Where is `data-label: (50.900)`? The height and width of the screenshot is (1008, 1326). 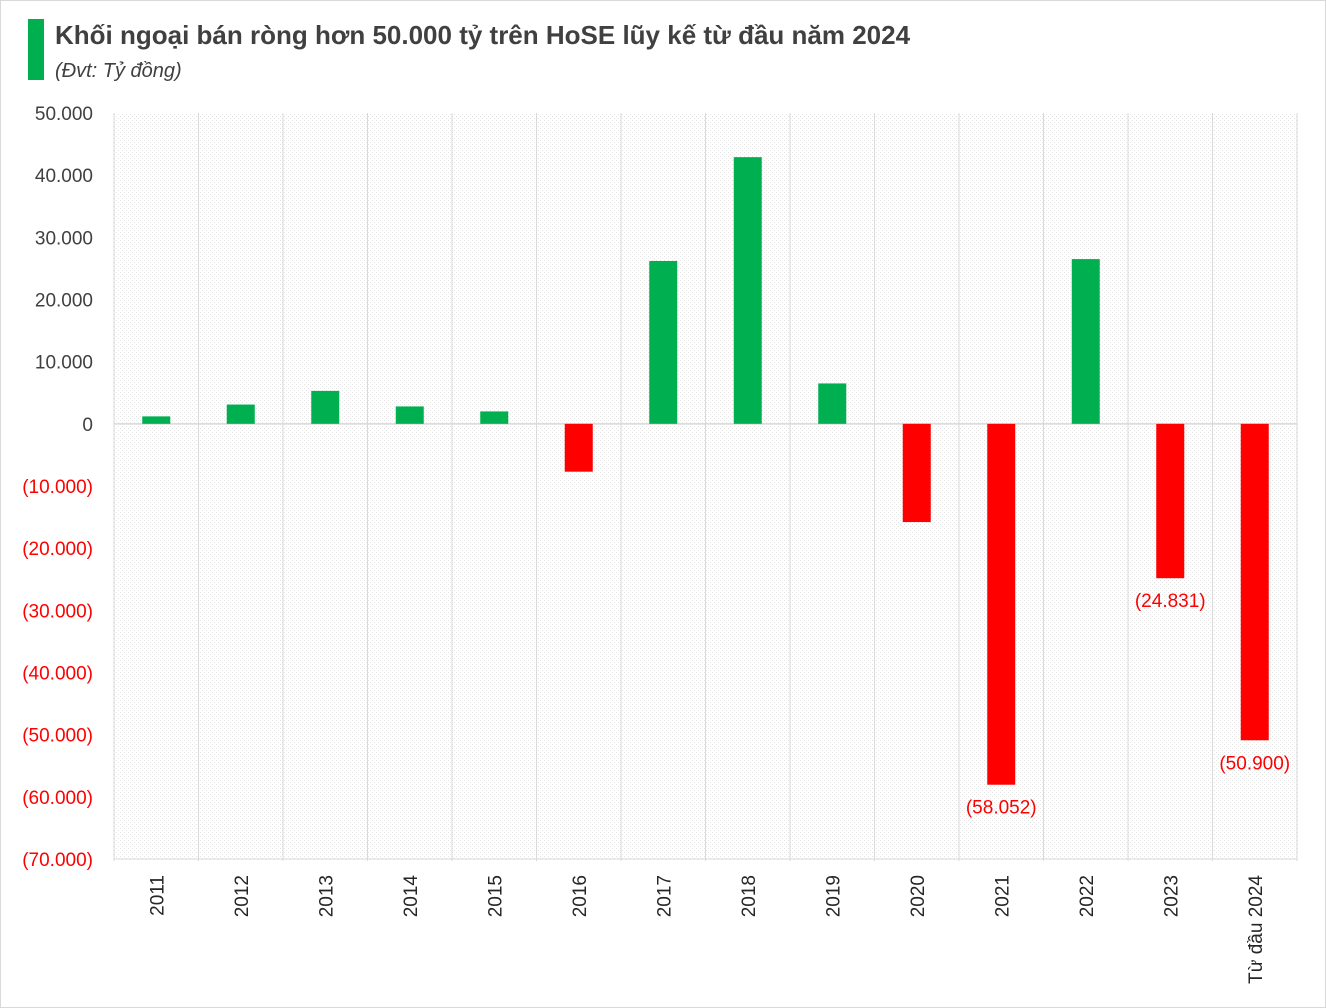
data-label: (50.900) is located at coordinates (1254, 763).